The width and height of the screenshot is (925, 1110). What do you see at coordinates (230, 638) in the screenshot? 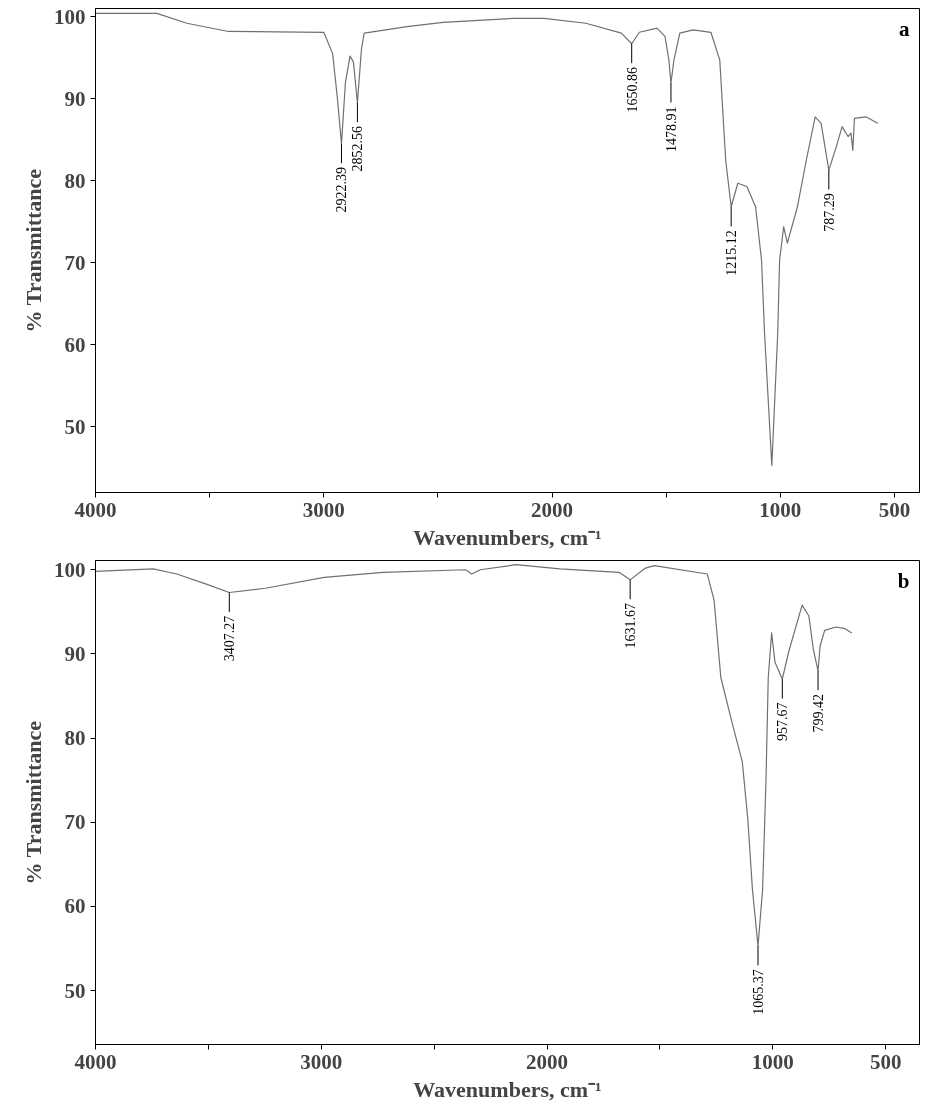
I see `annotation: 3407.27` at bounding box center [230, 638].